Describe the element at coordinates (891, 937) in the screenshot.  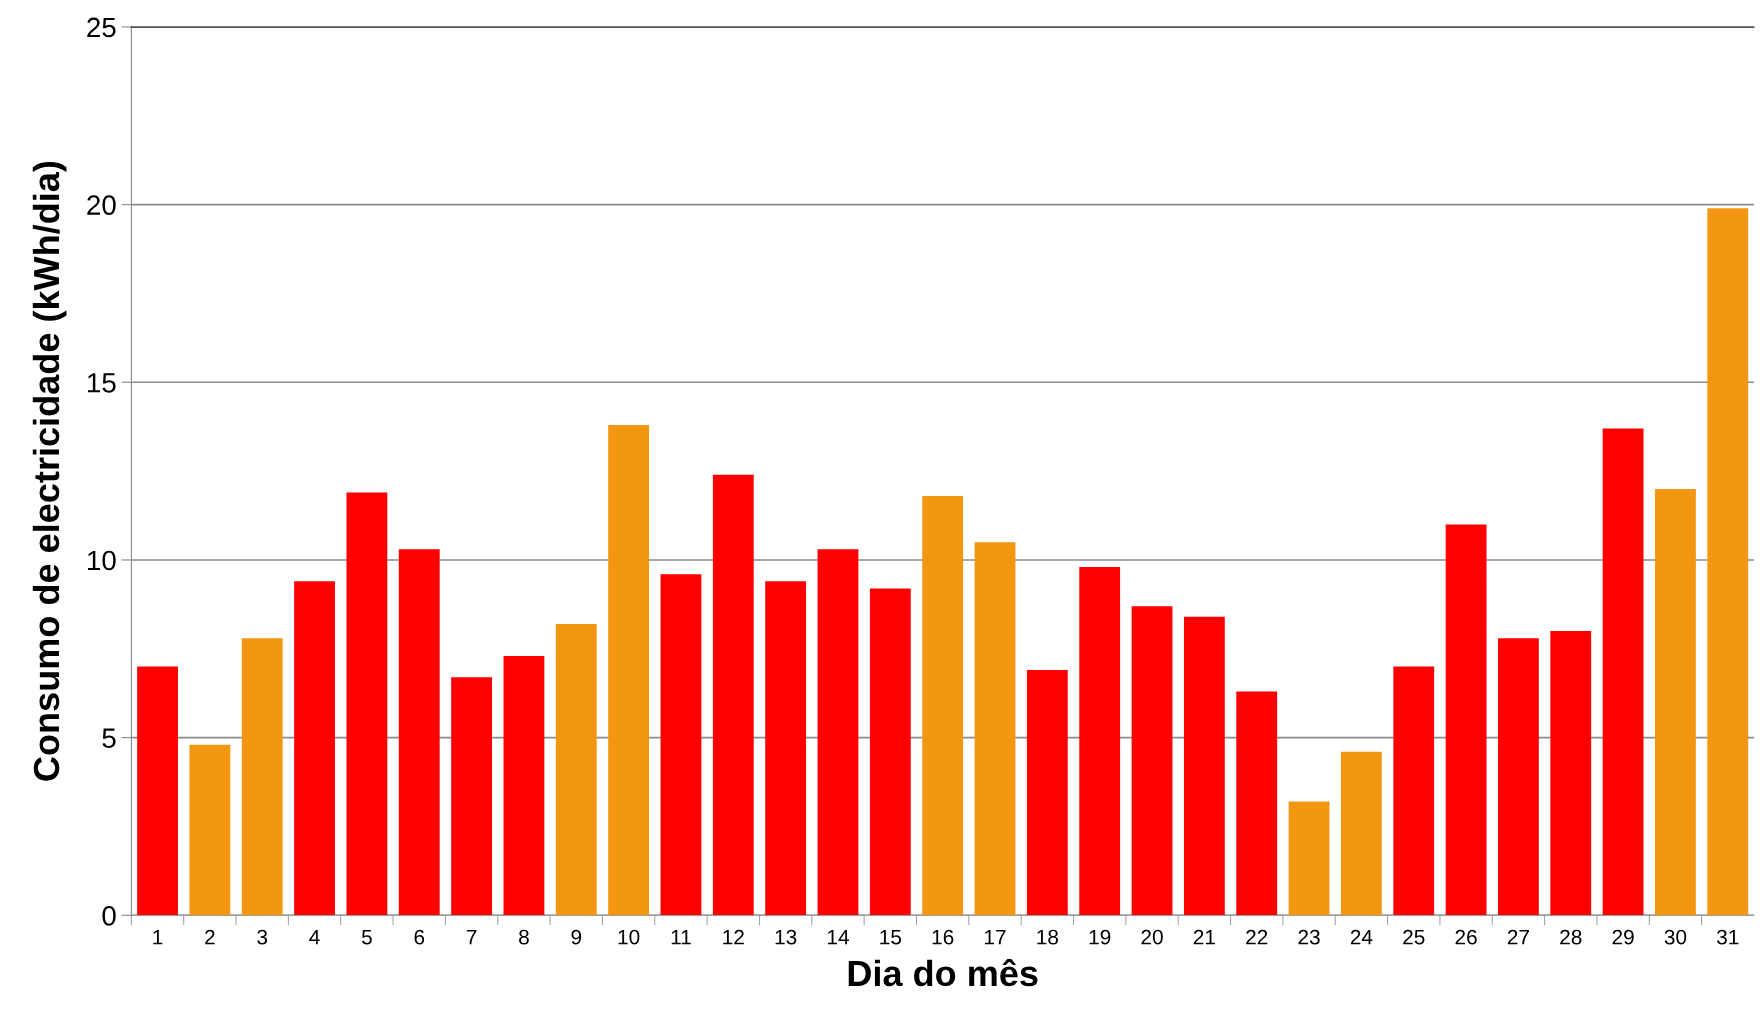
I see `x-tick-label: 15` at that location.